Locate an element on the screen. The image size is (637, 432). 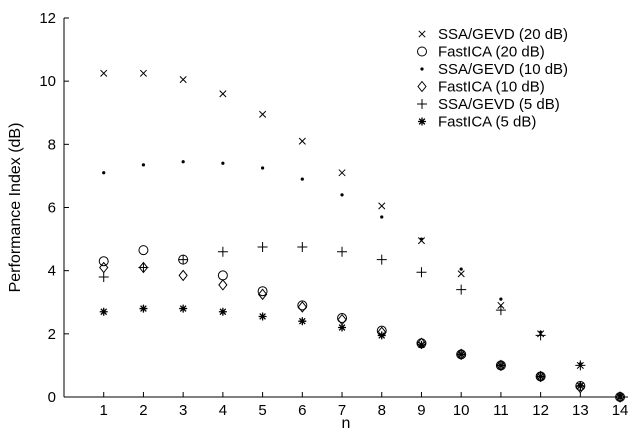
x-tick-label: 8 is located at coordinates (382, 410).